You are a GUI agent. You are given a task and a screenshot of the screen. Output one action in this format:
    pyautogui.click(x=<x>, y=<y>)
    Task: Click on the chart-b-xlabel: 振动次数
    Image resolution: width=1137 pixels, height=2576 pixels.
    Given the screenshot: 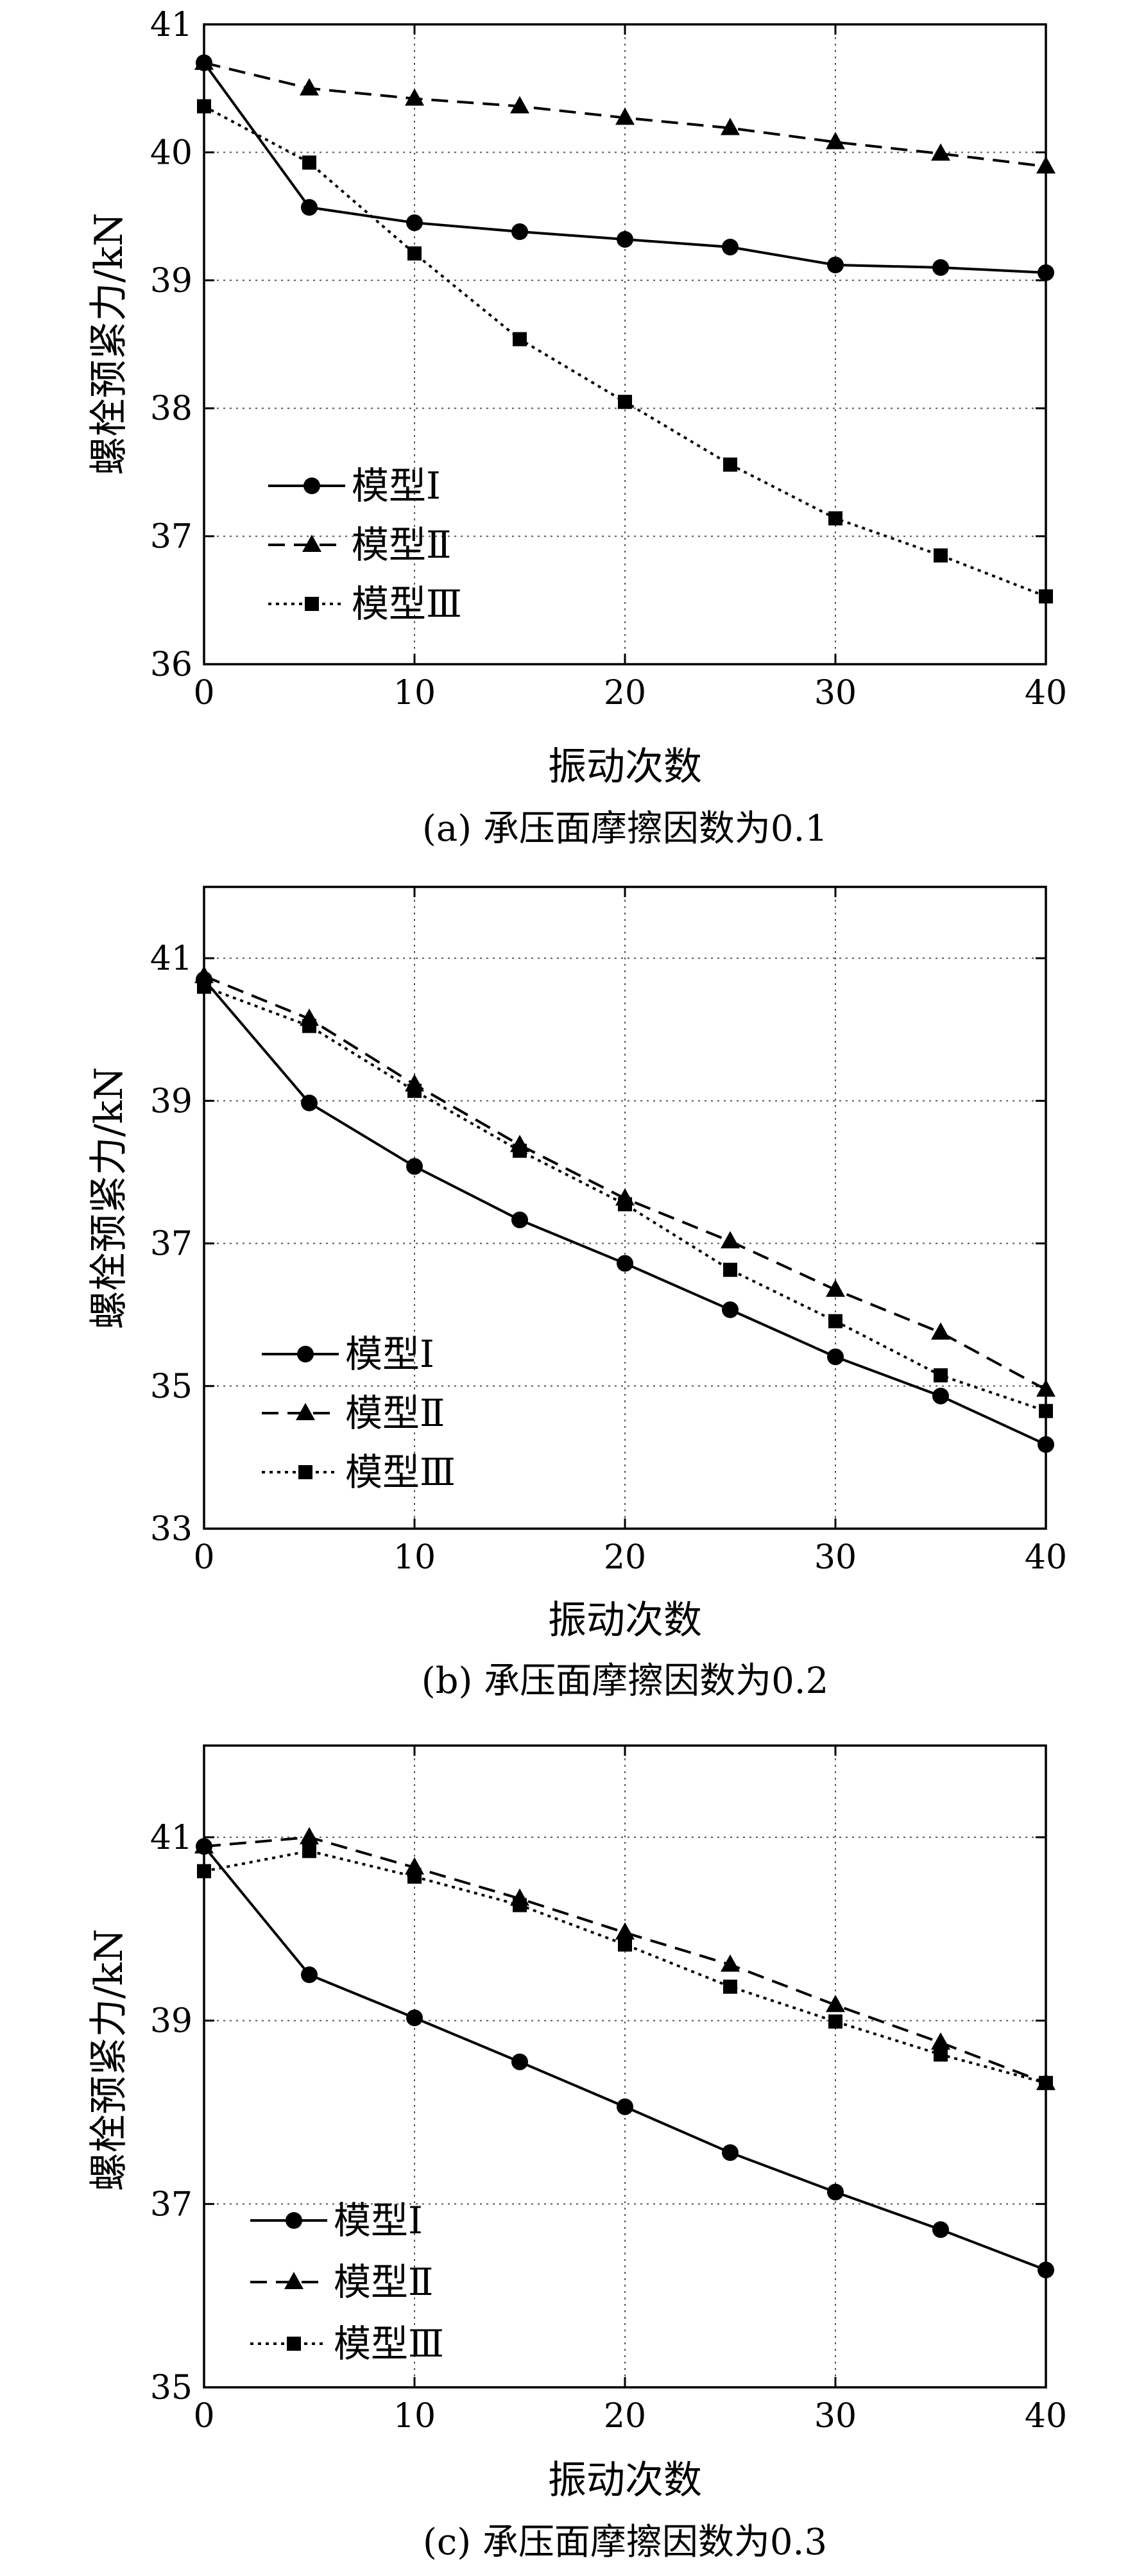 What is the action you would take?
    pyautogui.click(x=625, y=1620)
    